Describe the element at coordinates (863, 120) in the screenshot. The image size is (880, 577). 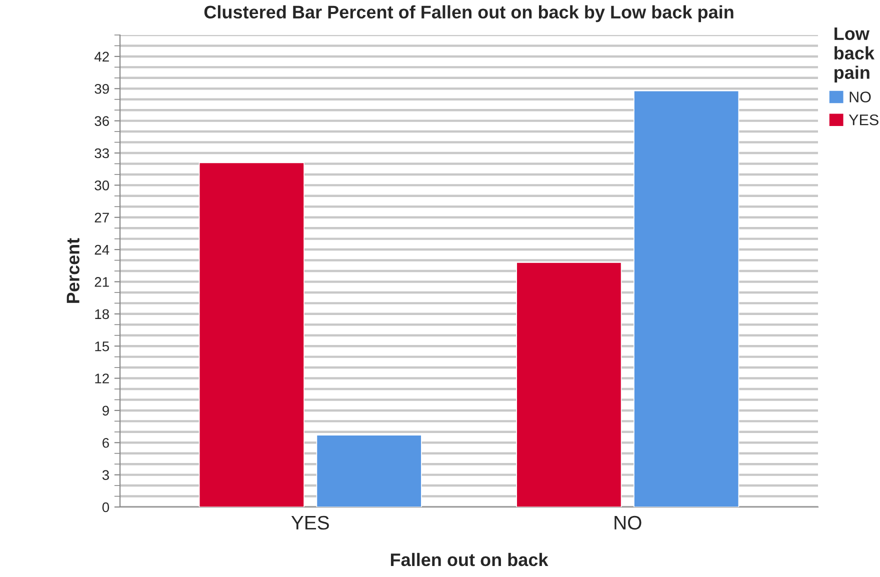
I see `legend-label: YES` at that location.